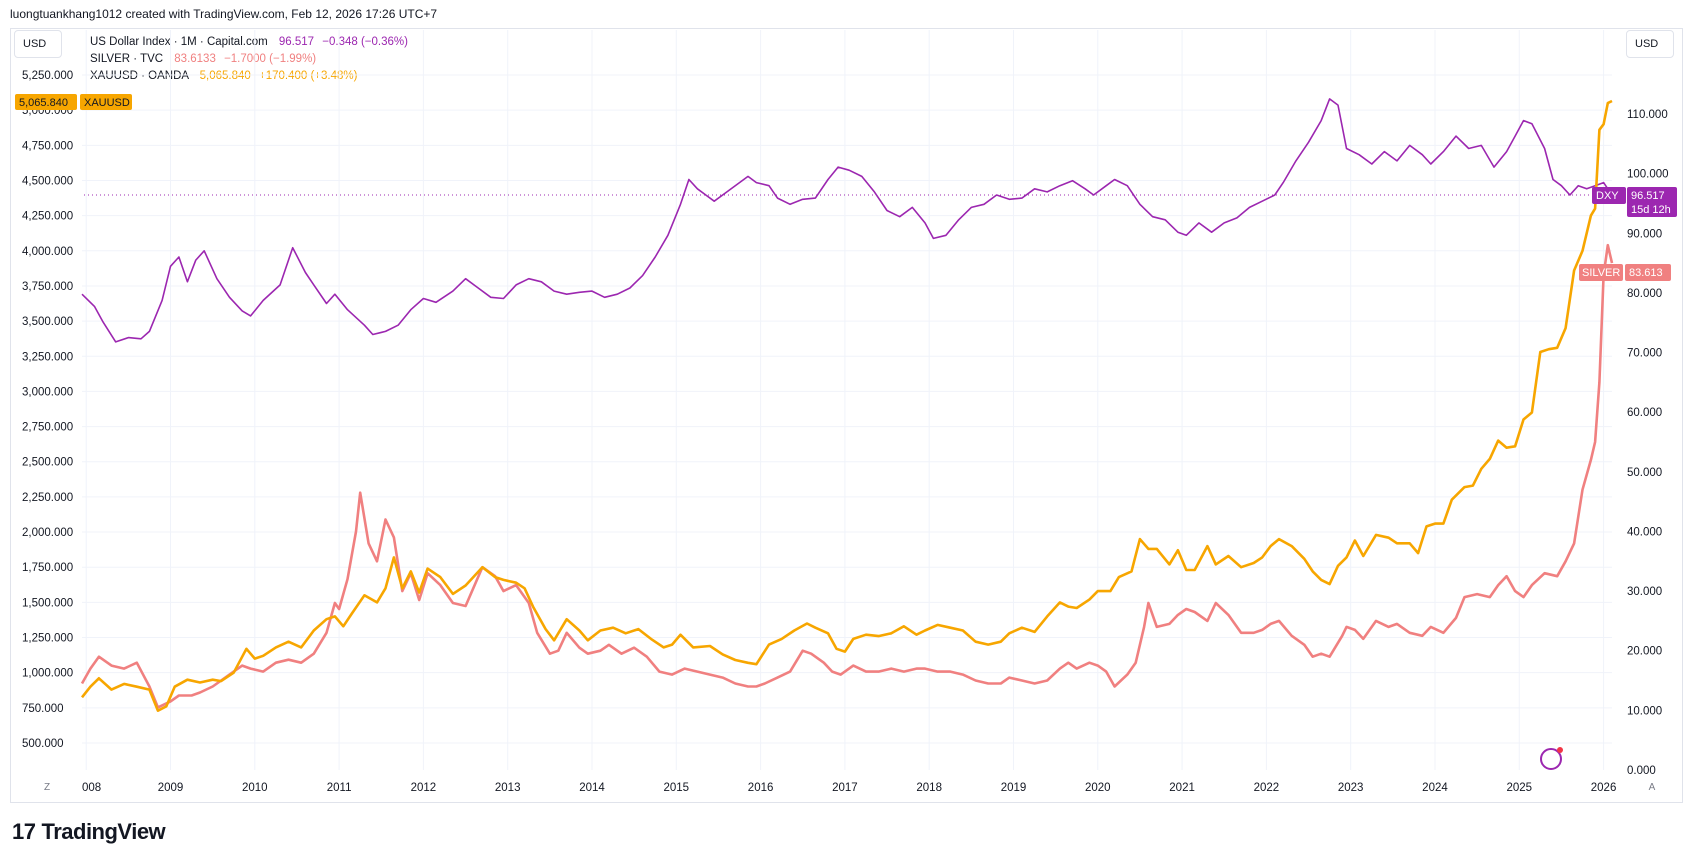 The width and height of the screenshot is (1693, 861). Describe the element at coordinates (139, 76) in the screenshot. I see `legend-xau-name: XAUUSD · OANDA` at that location.